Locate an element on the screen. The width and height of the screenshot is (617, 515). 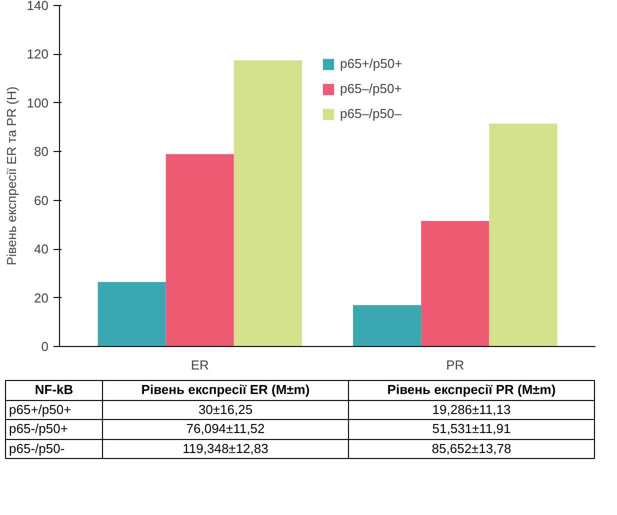
text: 30±16,25 is located at coordinates (225, 410).